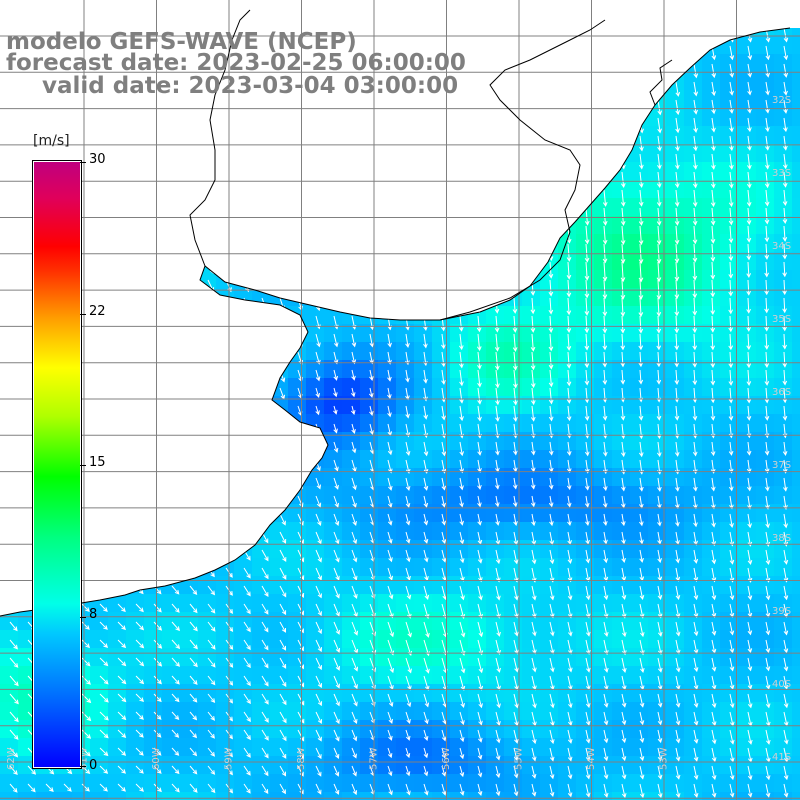  What do you see at coordinates (781, 538) in the screenshot?
I see `lat-label: 38S` at bounding box center [781, 538].